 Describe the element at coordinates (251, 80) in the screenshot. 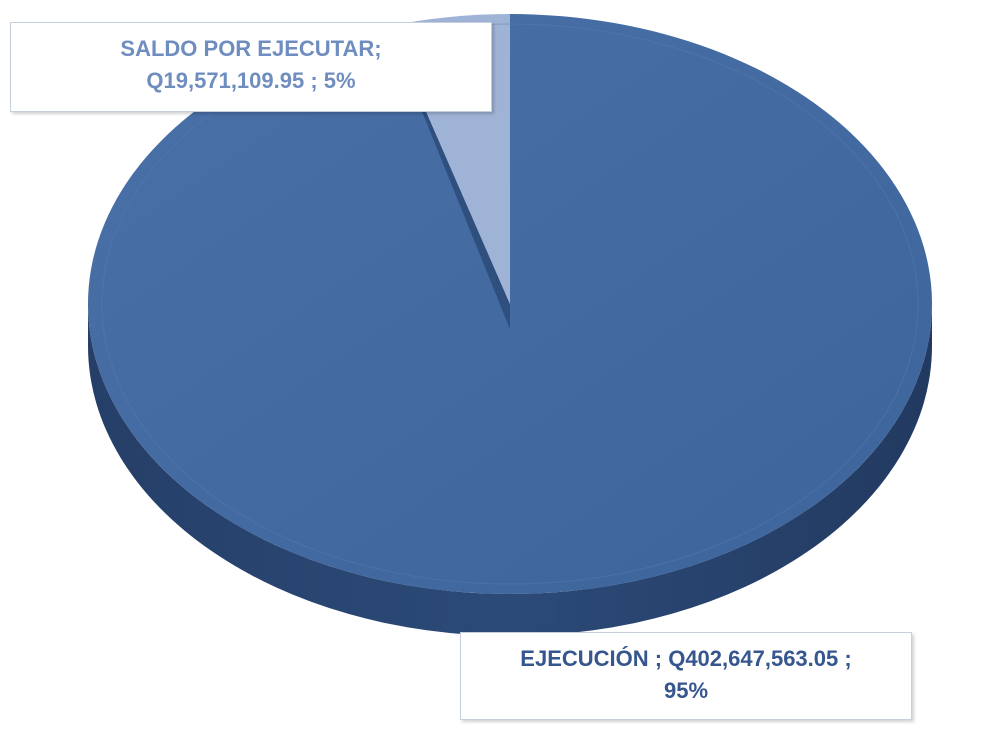

I see `data-label-saldo-line2: Q19,571,109.95 ; 5%` at that location.